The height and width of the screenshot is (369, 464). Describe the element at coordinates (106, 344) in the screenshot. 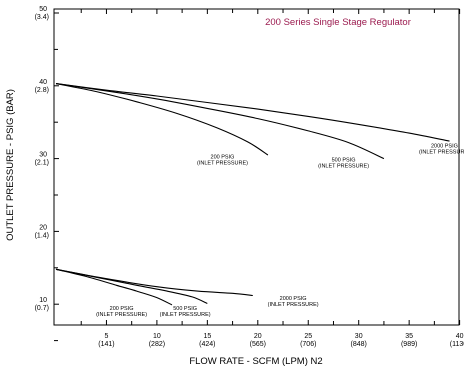

I see `x-tick-sublabel: (141)` at that location.